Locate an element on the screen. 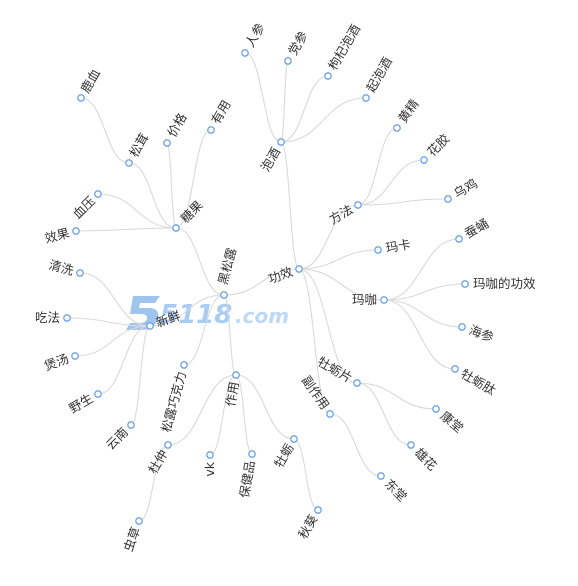  tree-node: 雄花 is located at coordinates (423, 457).